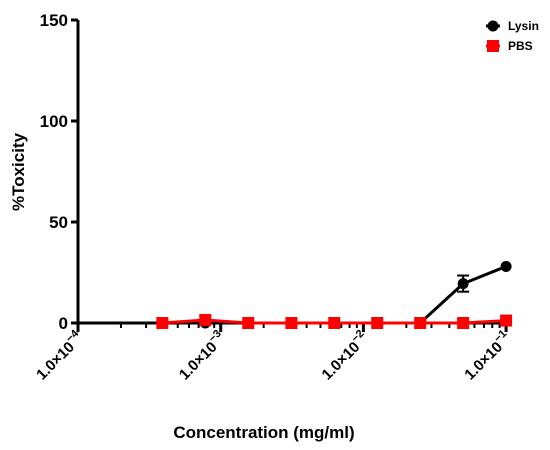 Image resolution: width=550 pixels, height=450 pixels. I want to click on x-tick-label-3: 1.0×10−1, so click(487, 356).